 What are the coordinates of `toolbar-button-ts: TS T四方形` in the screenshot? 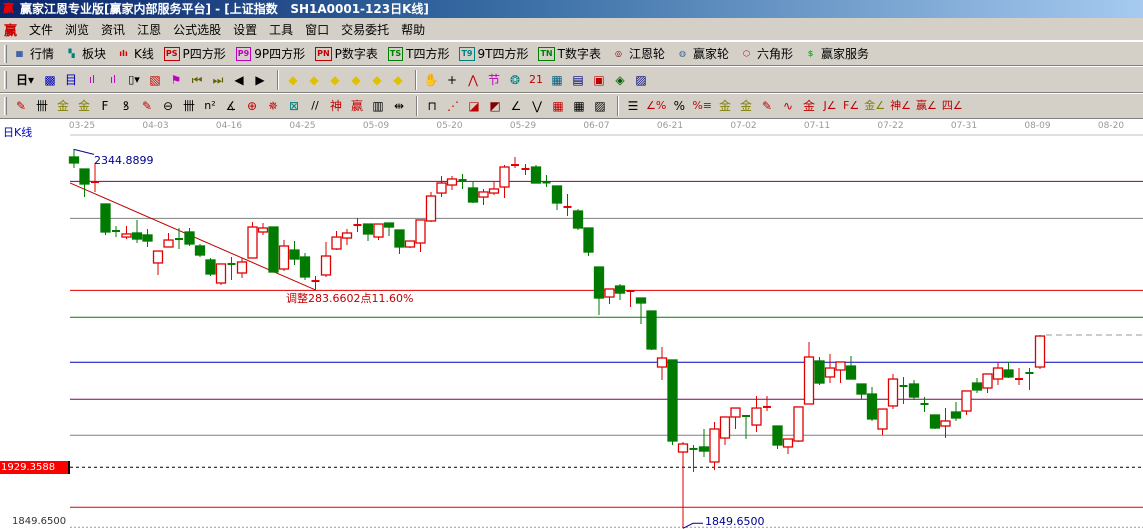 It's located at (418, 53).